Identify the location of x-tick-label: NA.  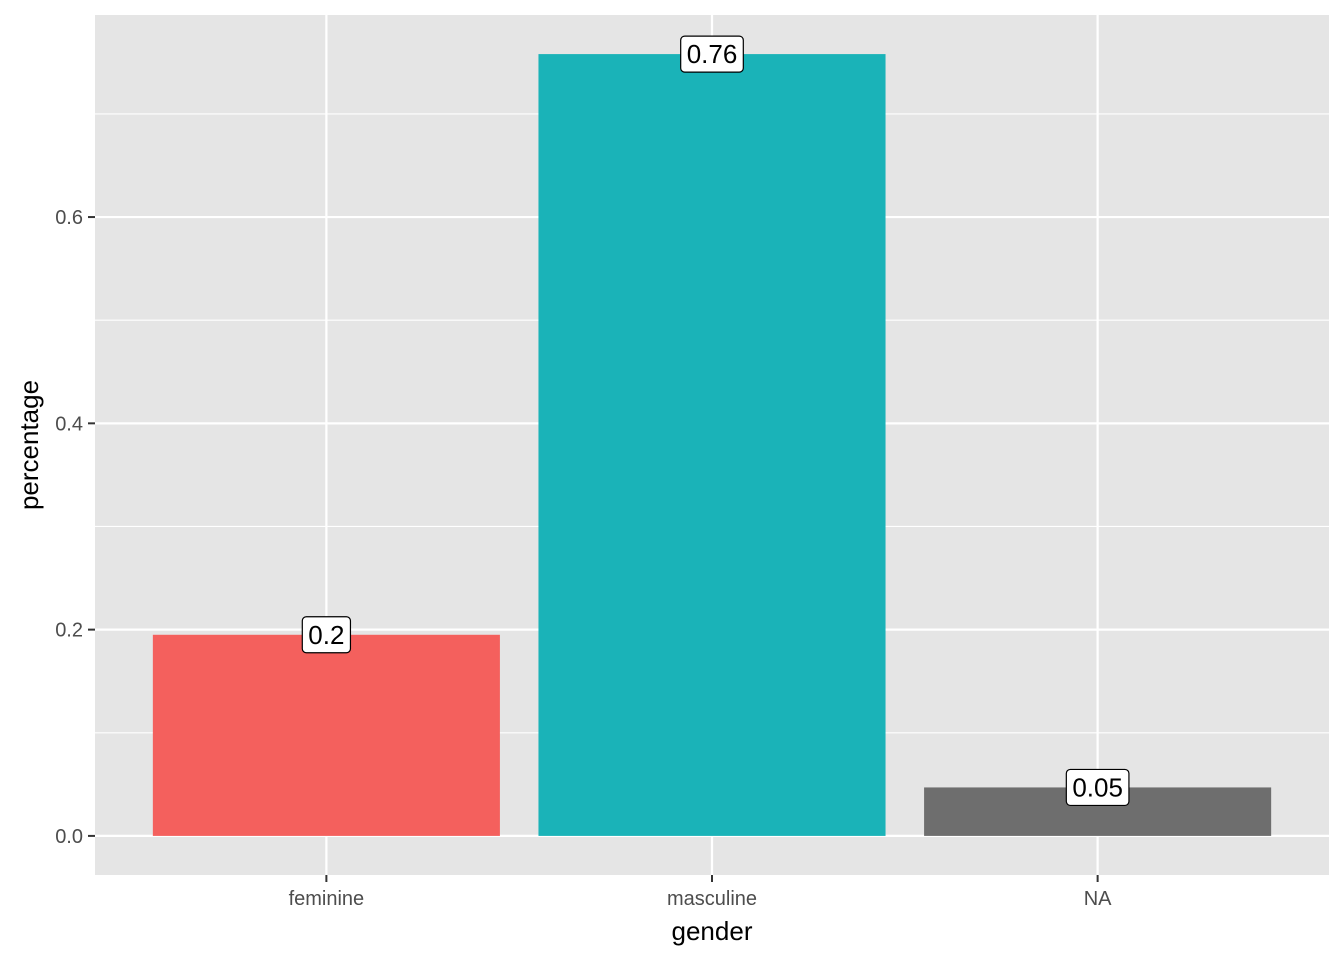
(1098, 899).